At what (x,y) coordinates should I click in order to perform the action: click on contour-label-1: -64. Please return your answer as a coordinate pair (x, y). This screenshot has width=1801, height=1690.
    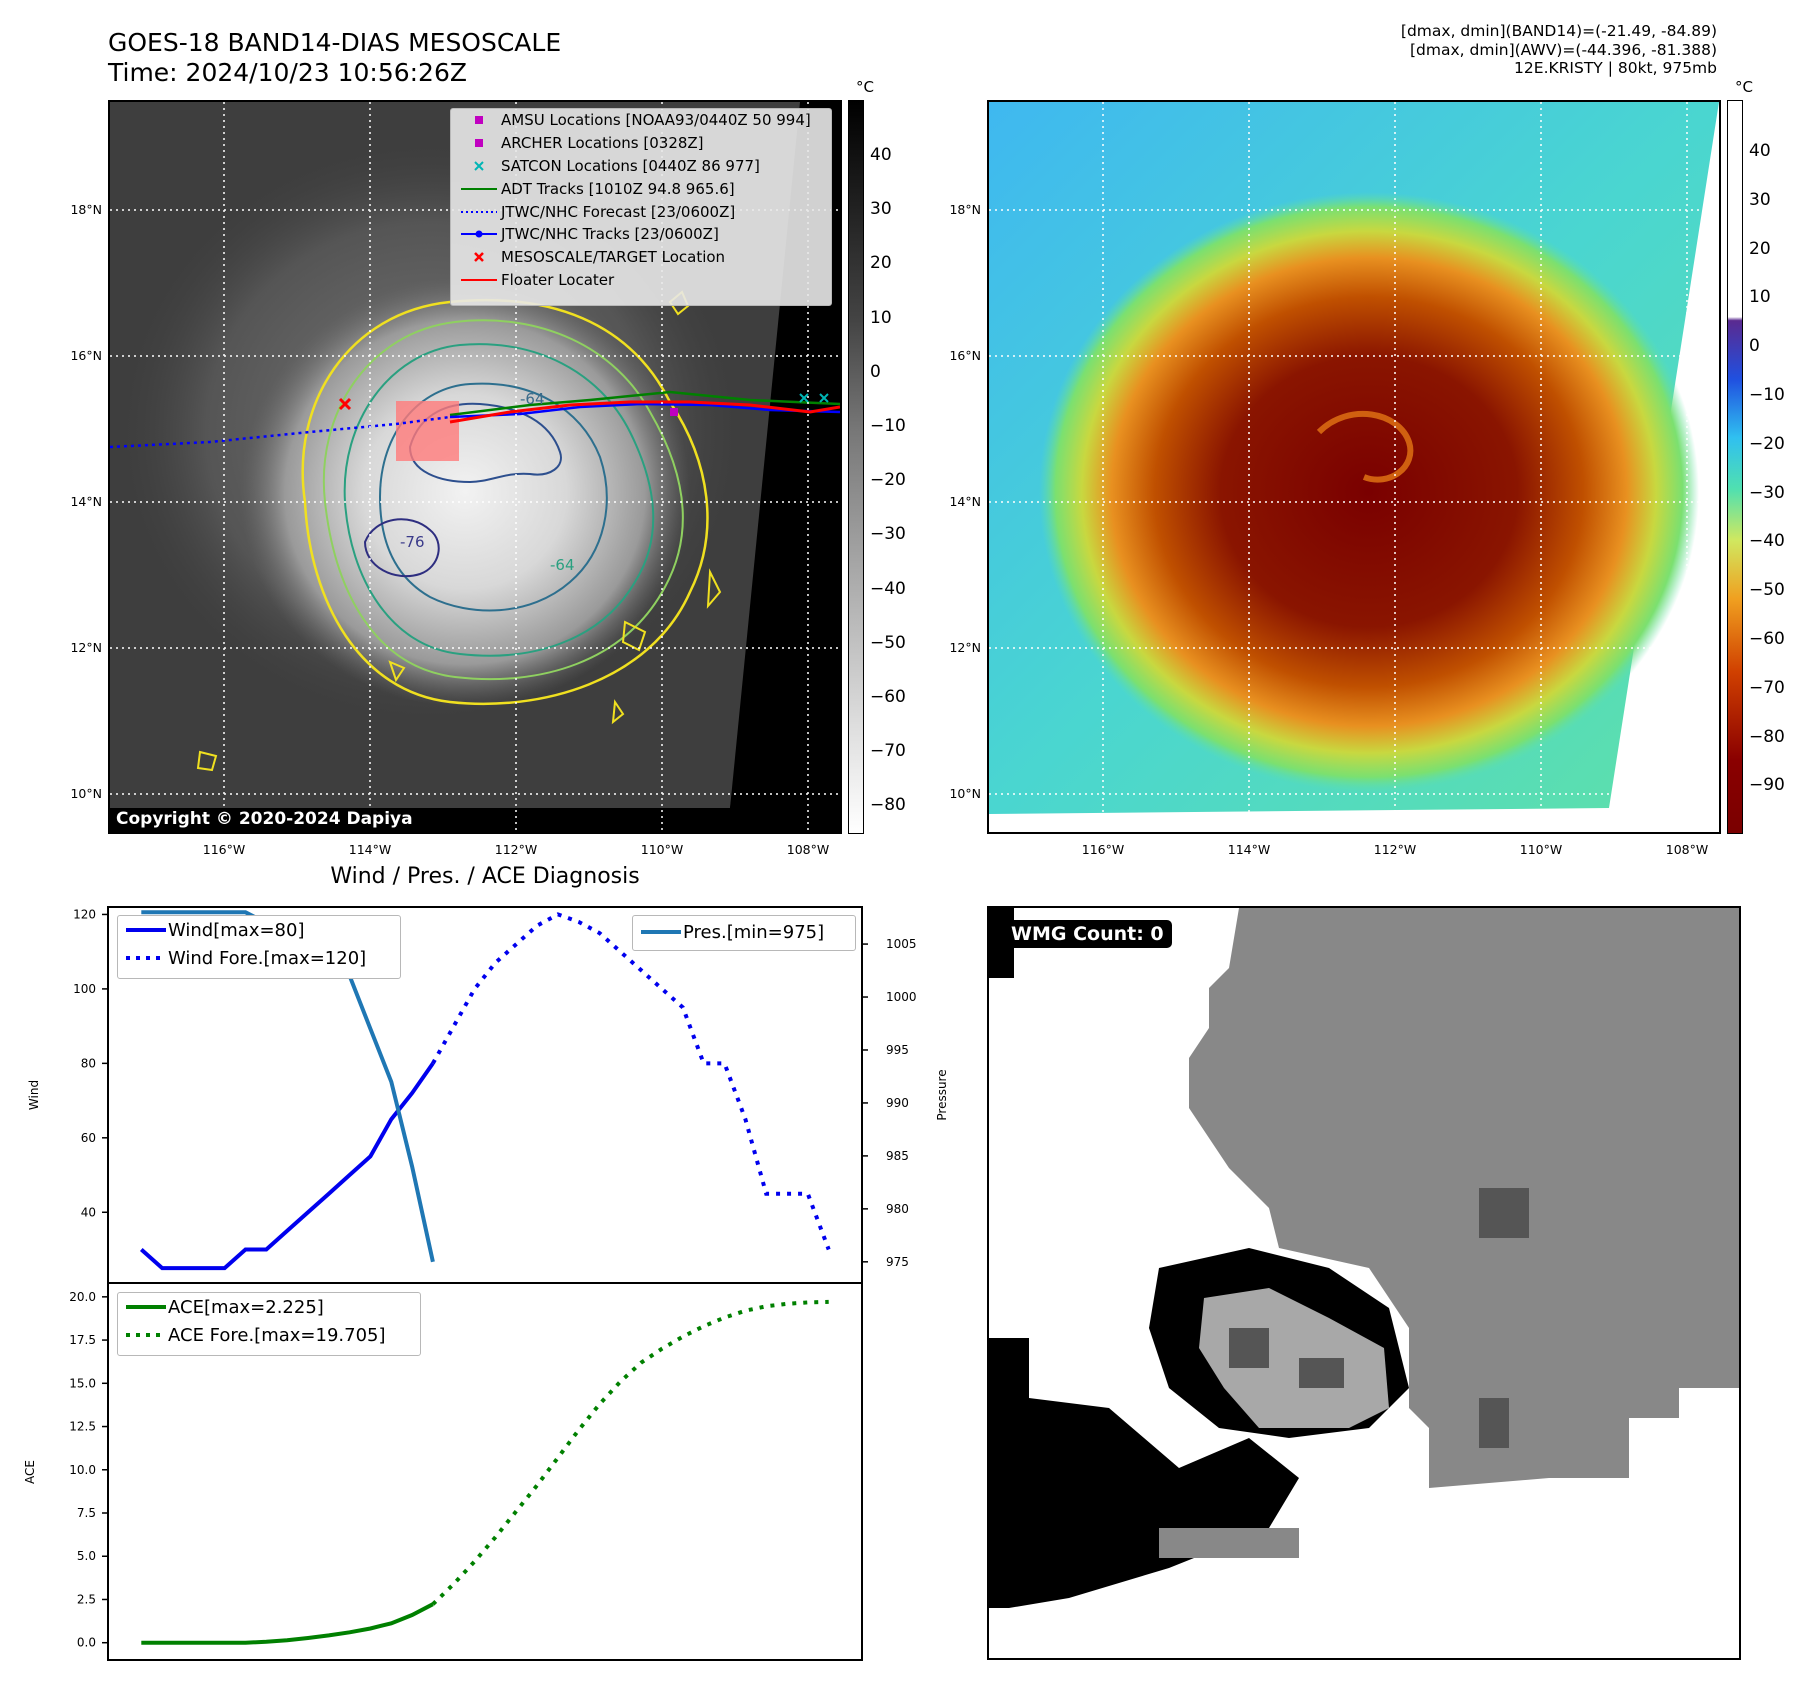
    Looking at the image, I should click on (532, 399).